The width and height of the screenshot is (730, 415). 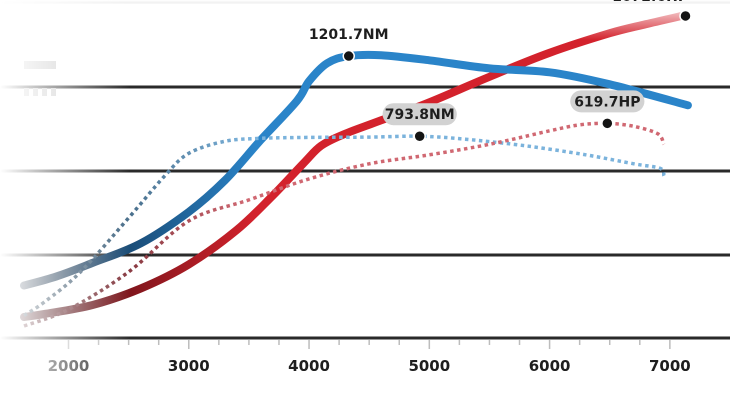 What do you see at coordinates (429, 366) in the screenshot?
I see `x-tick-label: 5000` at bounding box center [429, 366].